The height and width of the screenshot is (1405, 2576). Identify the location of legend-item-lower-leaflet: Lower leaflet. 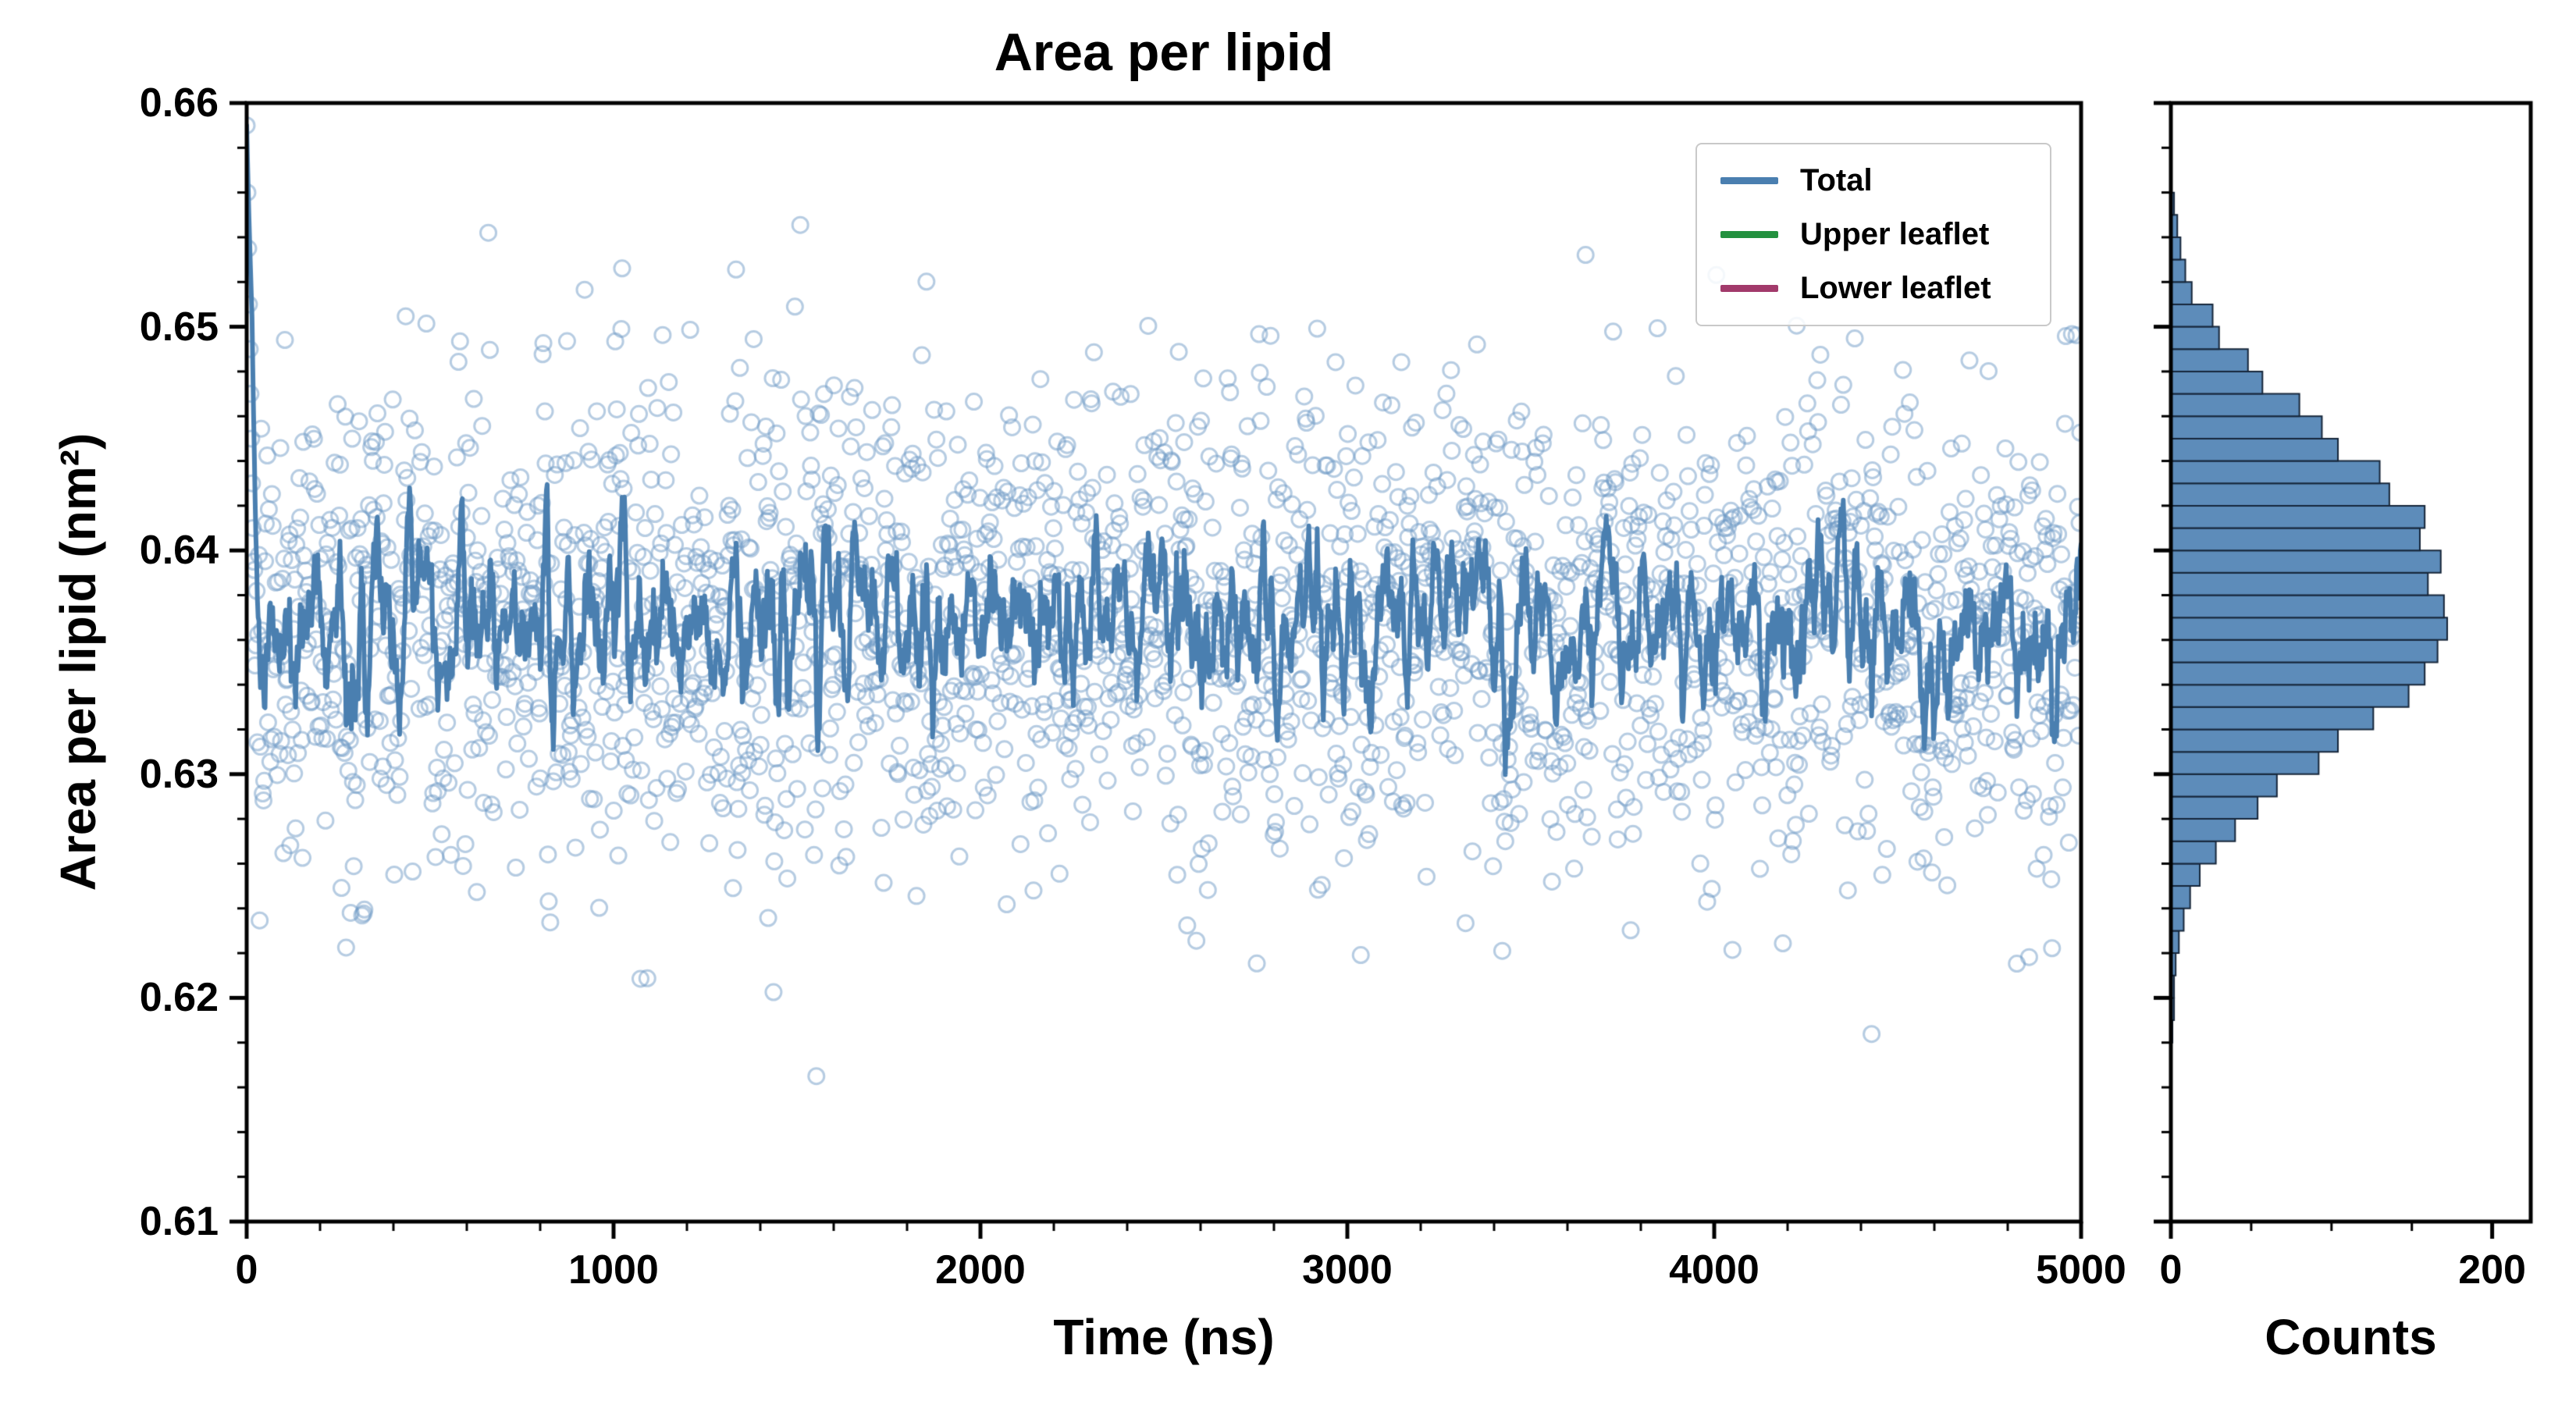
(1873, 288).